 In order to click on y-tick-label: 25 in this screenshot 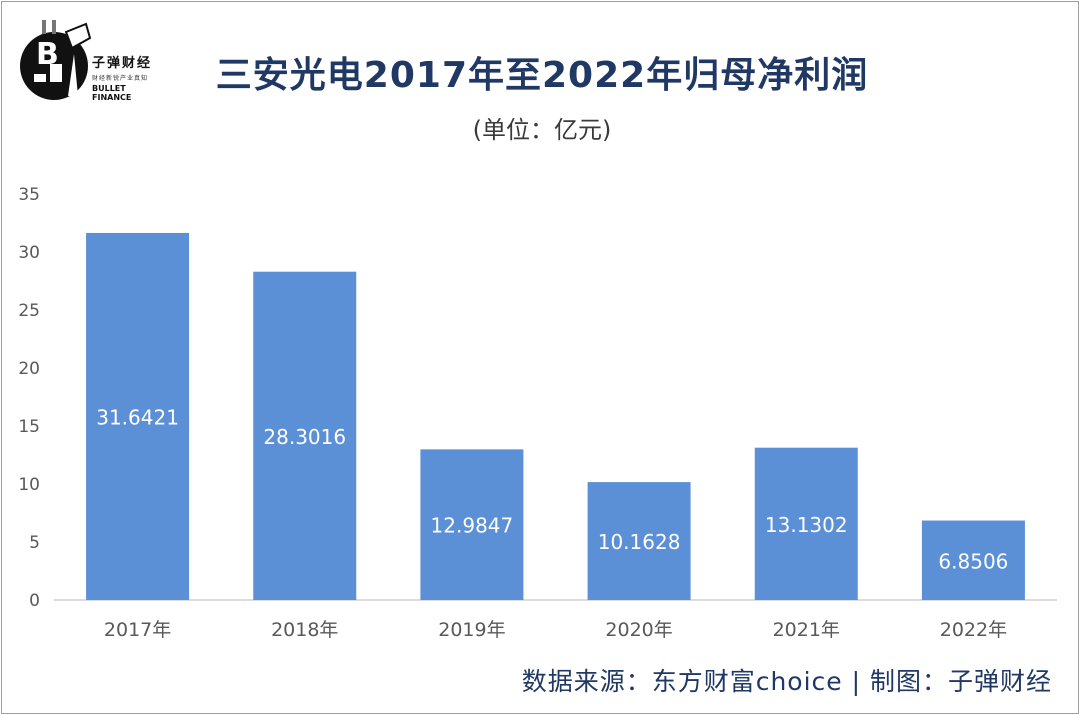, I will do `click(29, 311)`.